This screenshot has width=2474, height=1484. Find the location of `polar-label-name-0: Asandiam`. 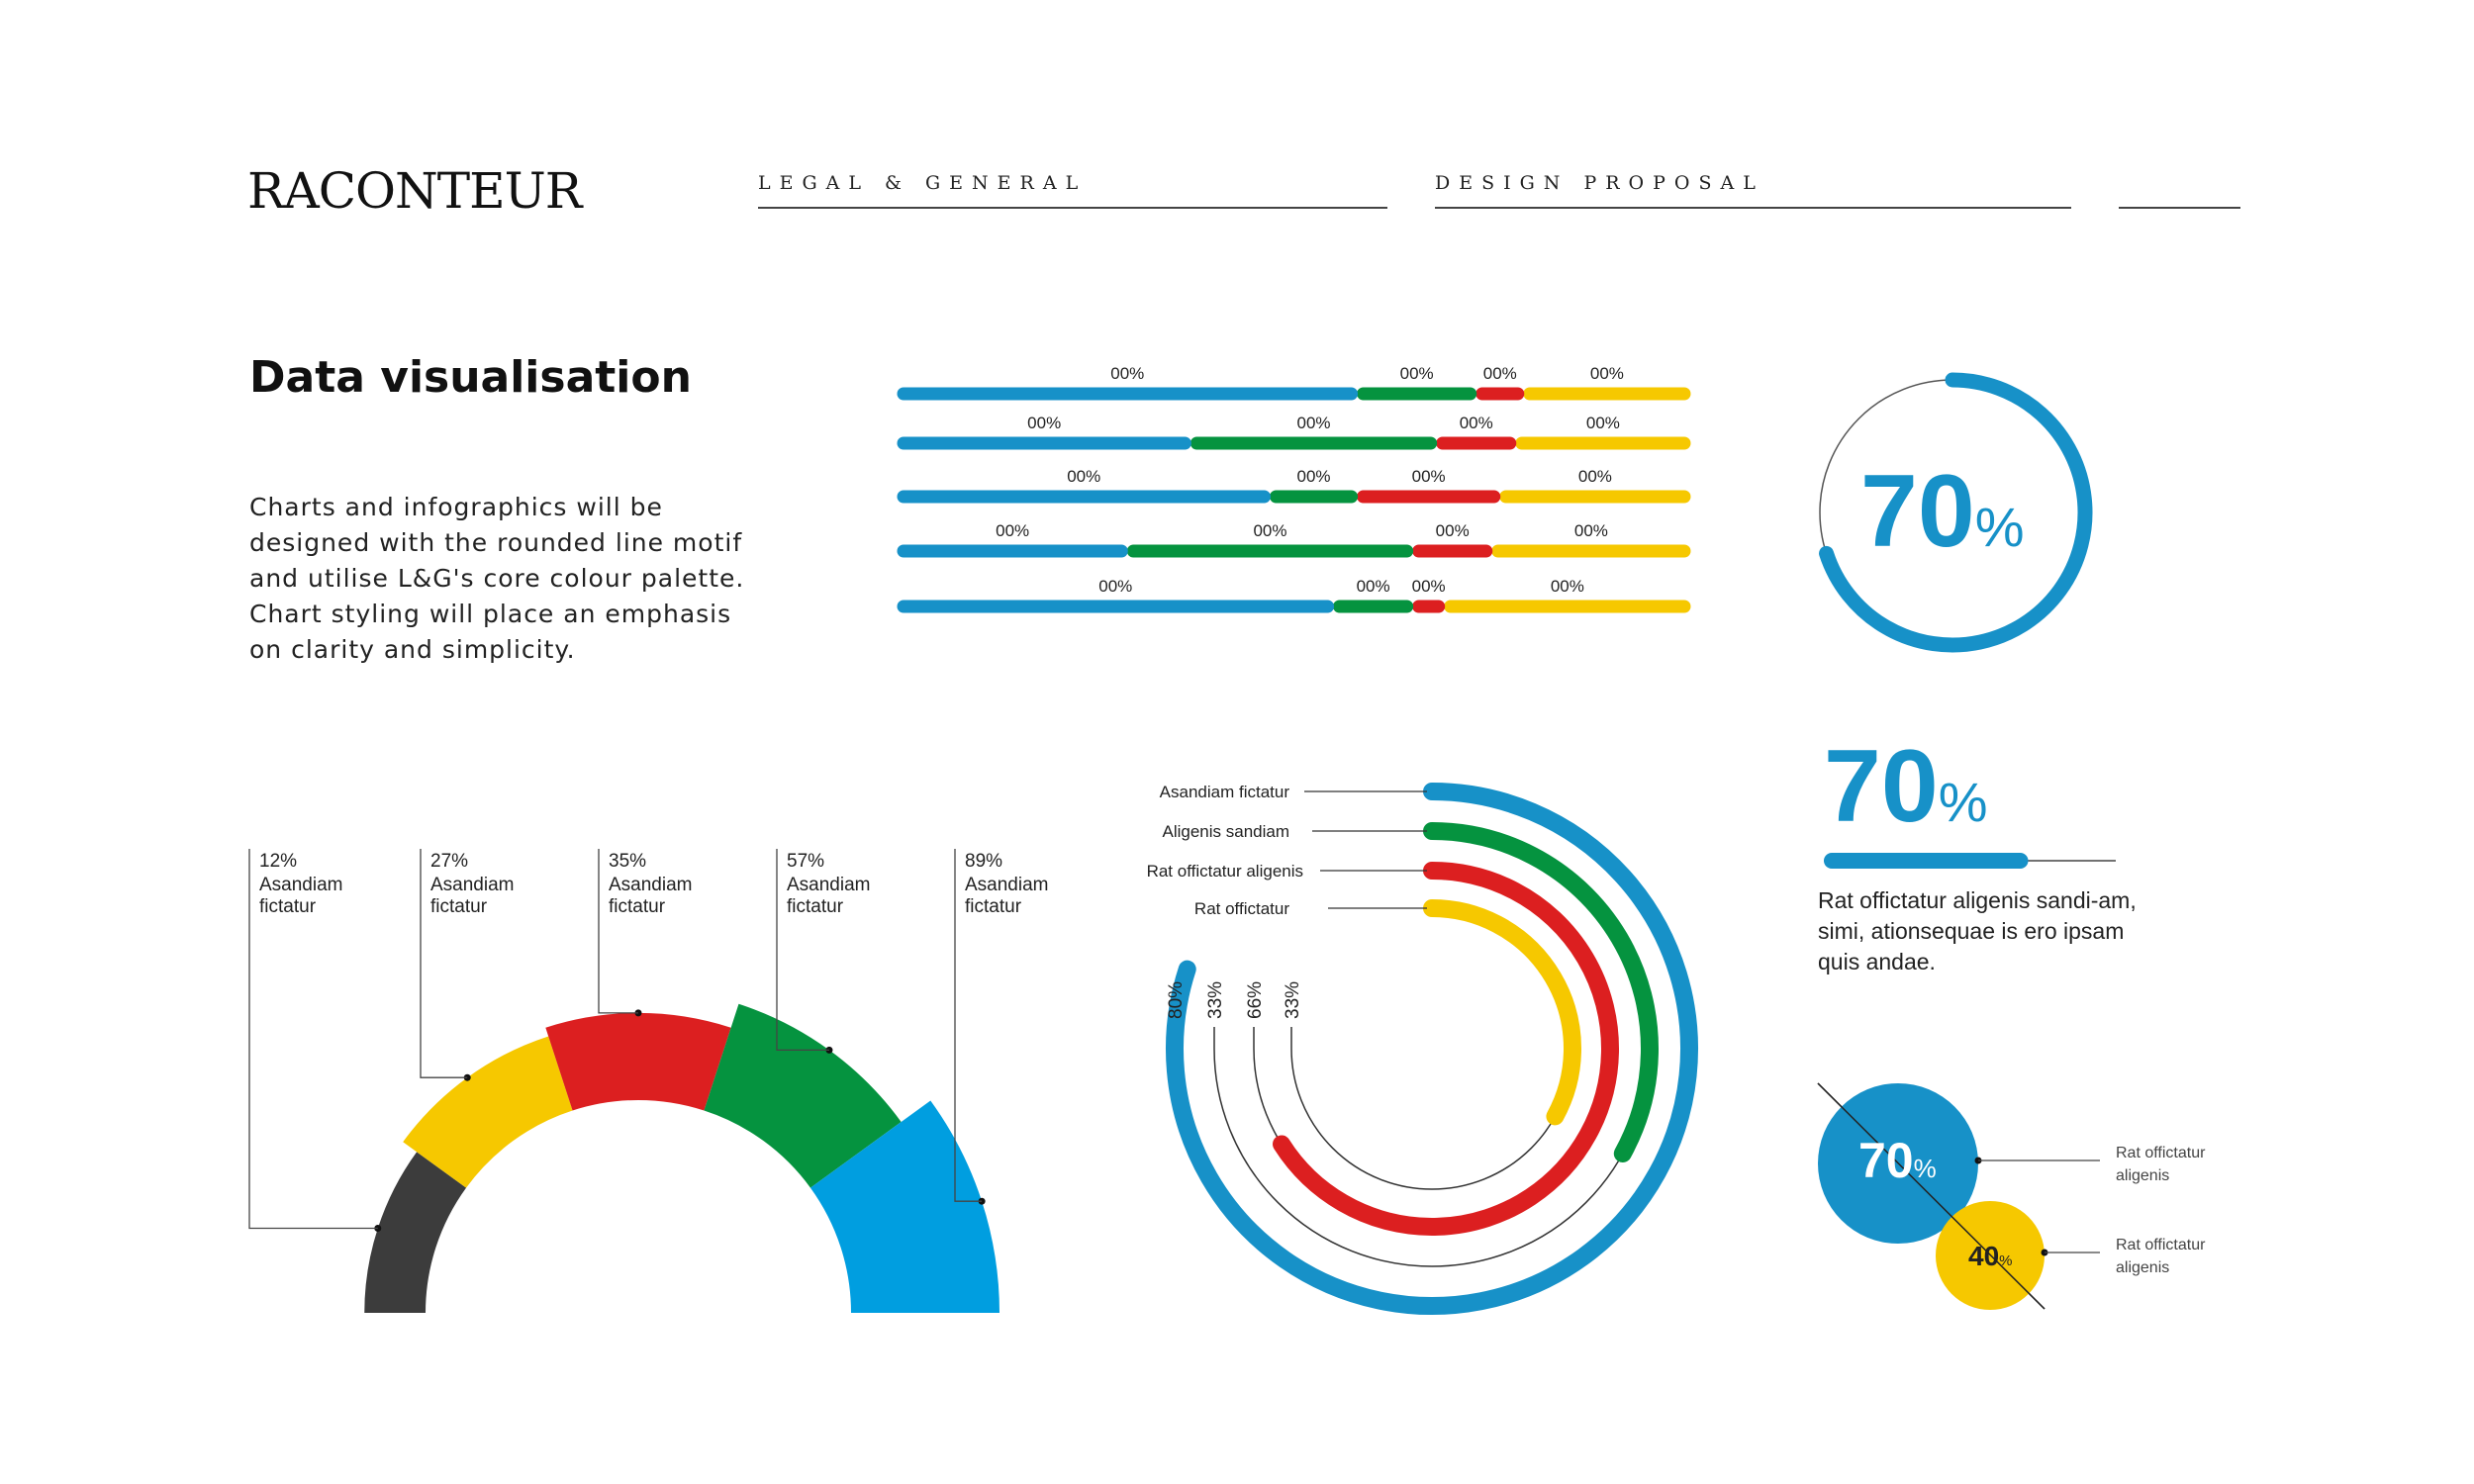

polar-label-name-0: Asandiam is located at coordinates (301, 885).